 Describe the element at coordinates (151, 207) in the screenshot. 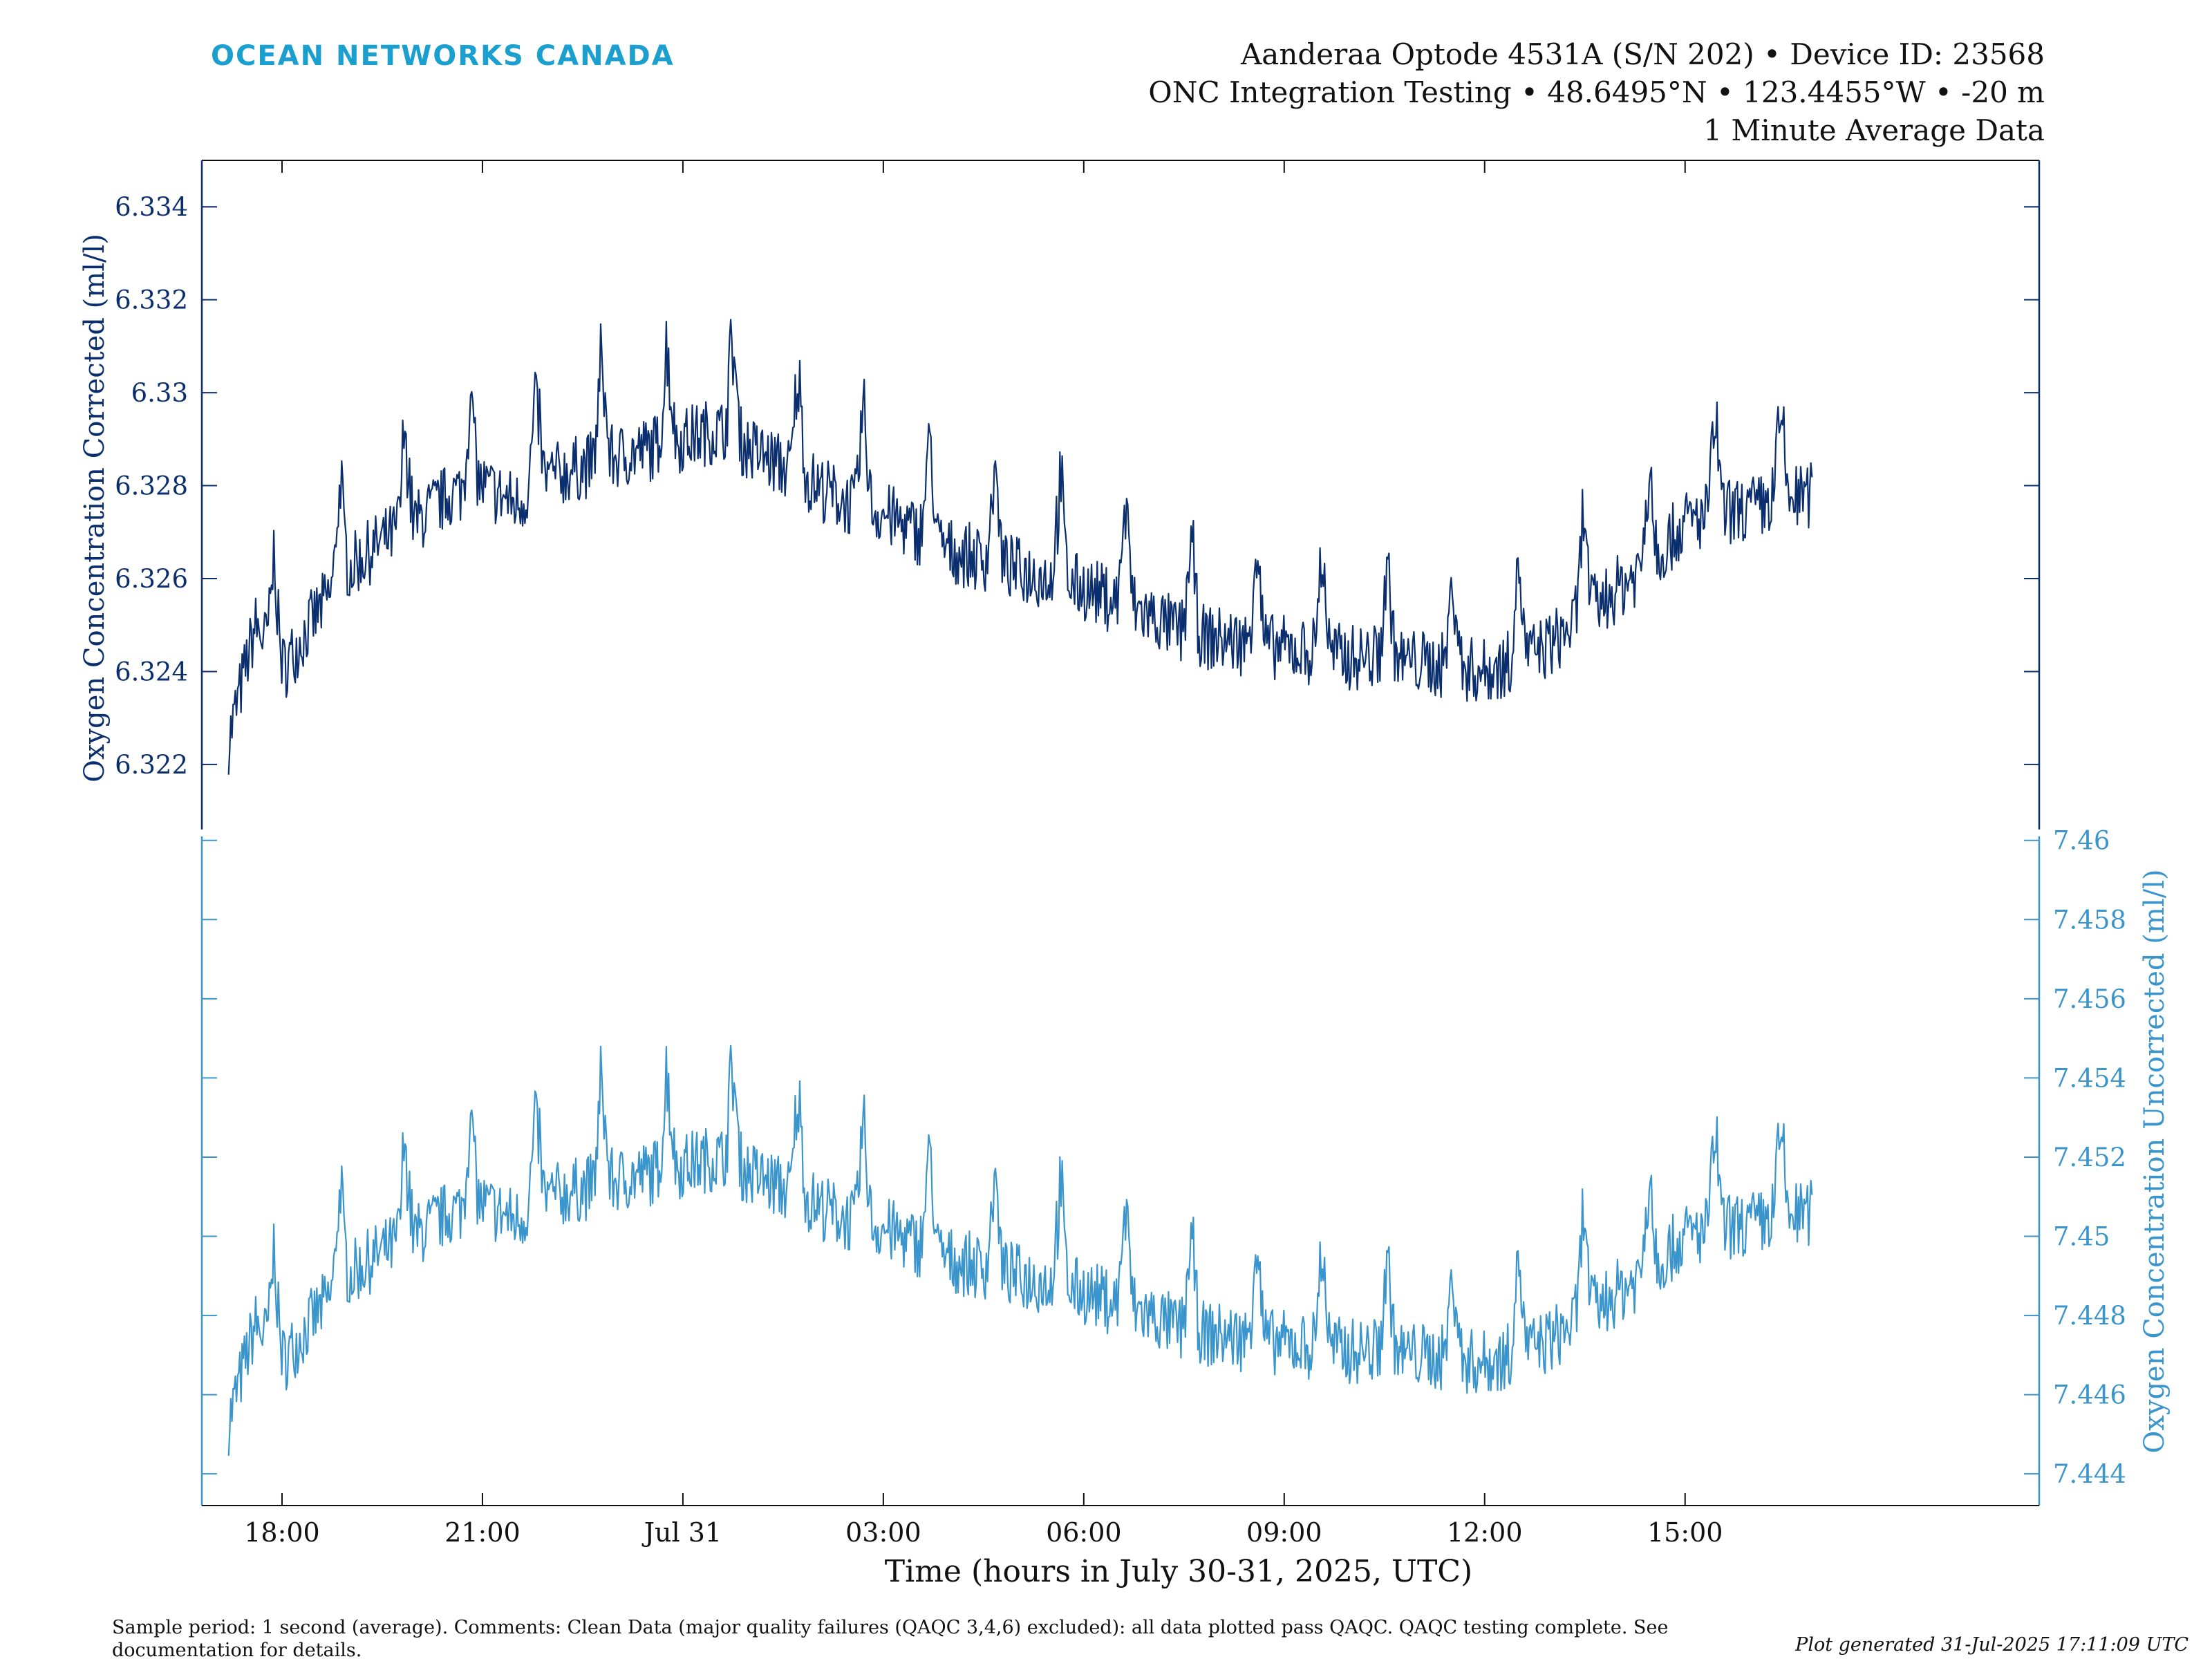

I see `left-y-tick-label: 6.334` at that location.